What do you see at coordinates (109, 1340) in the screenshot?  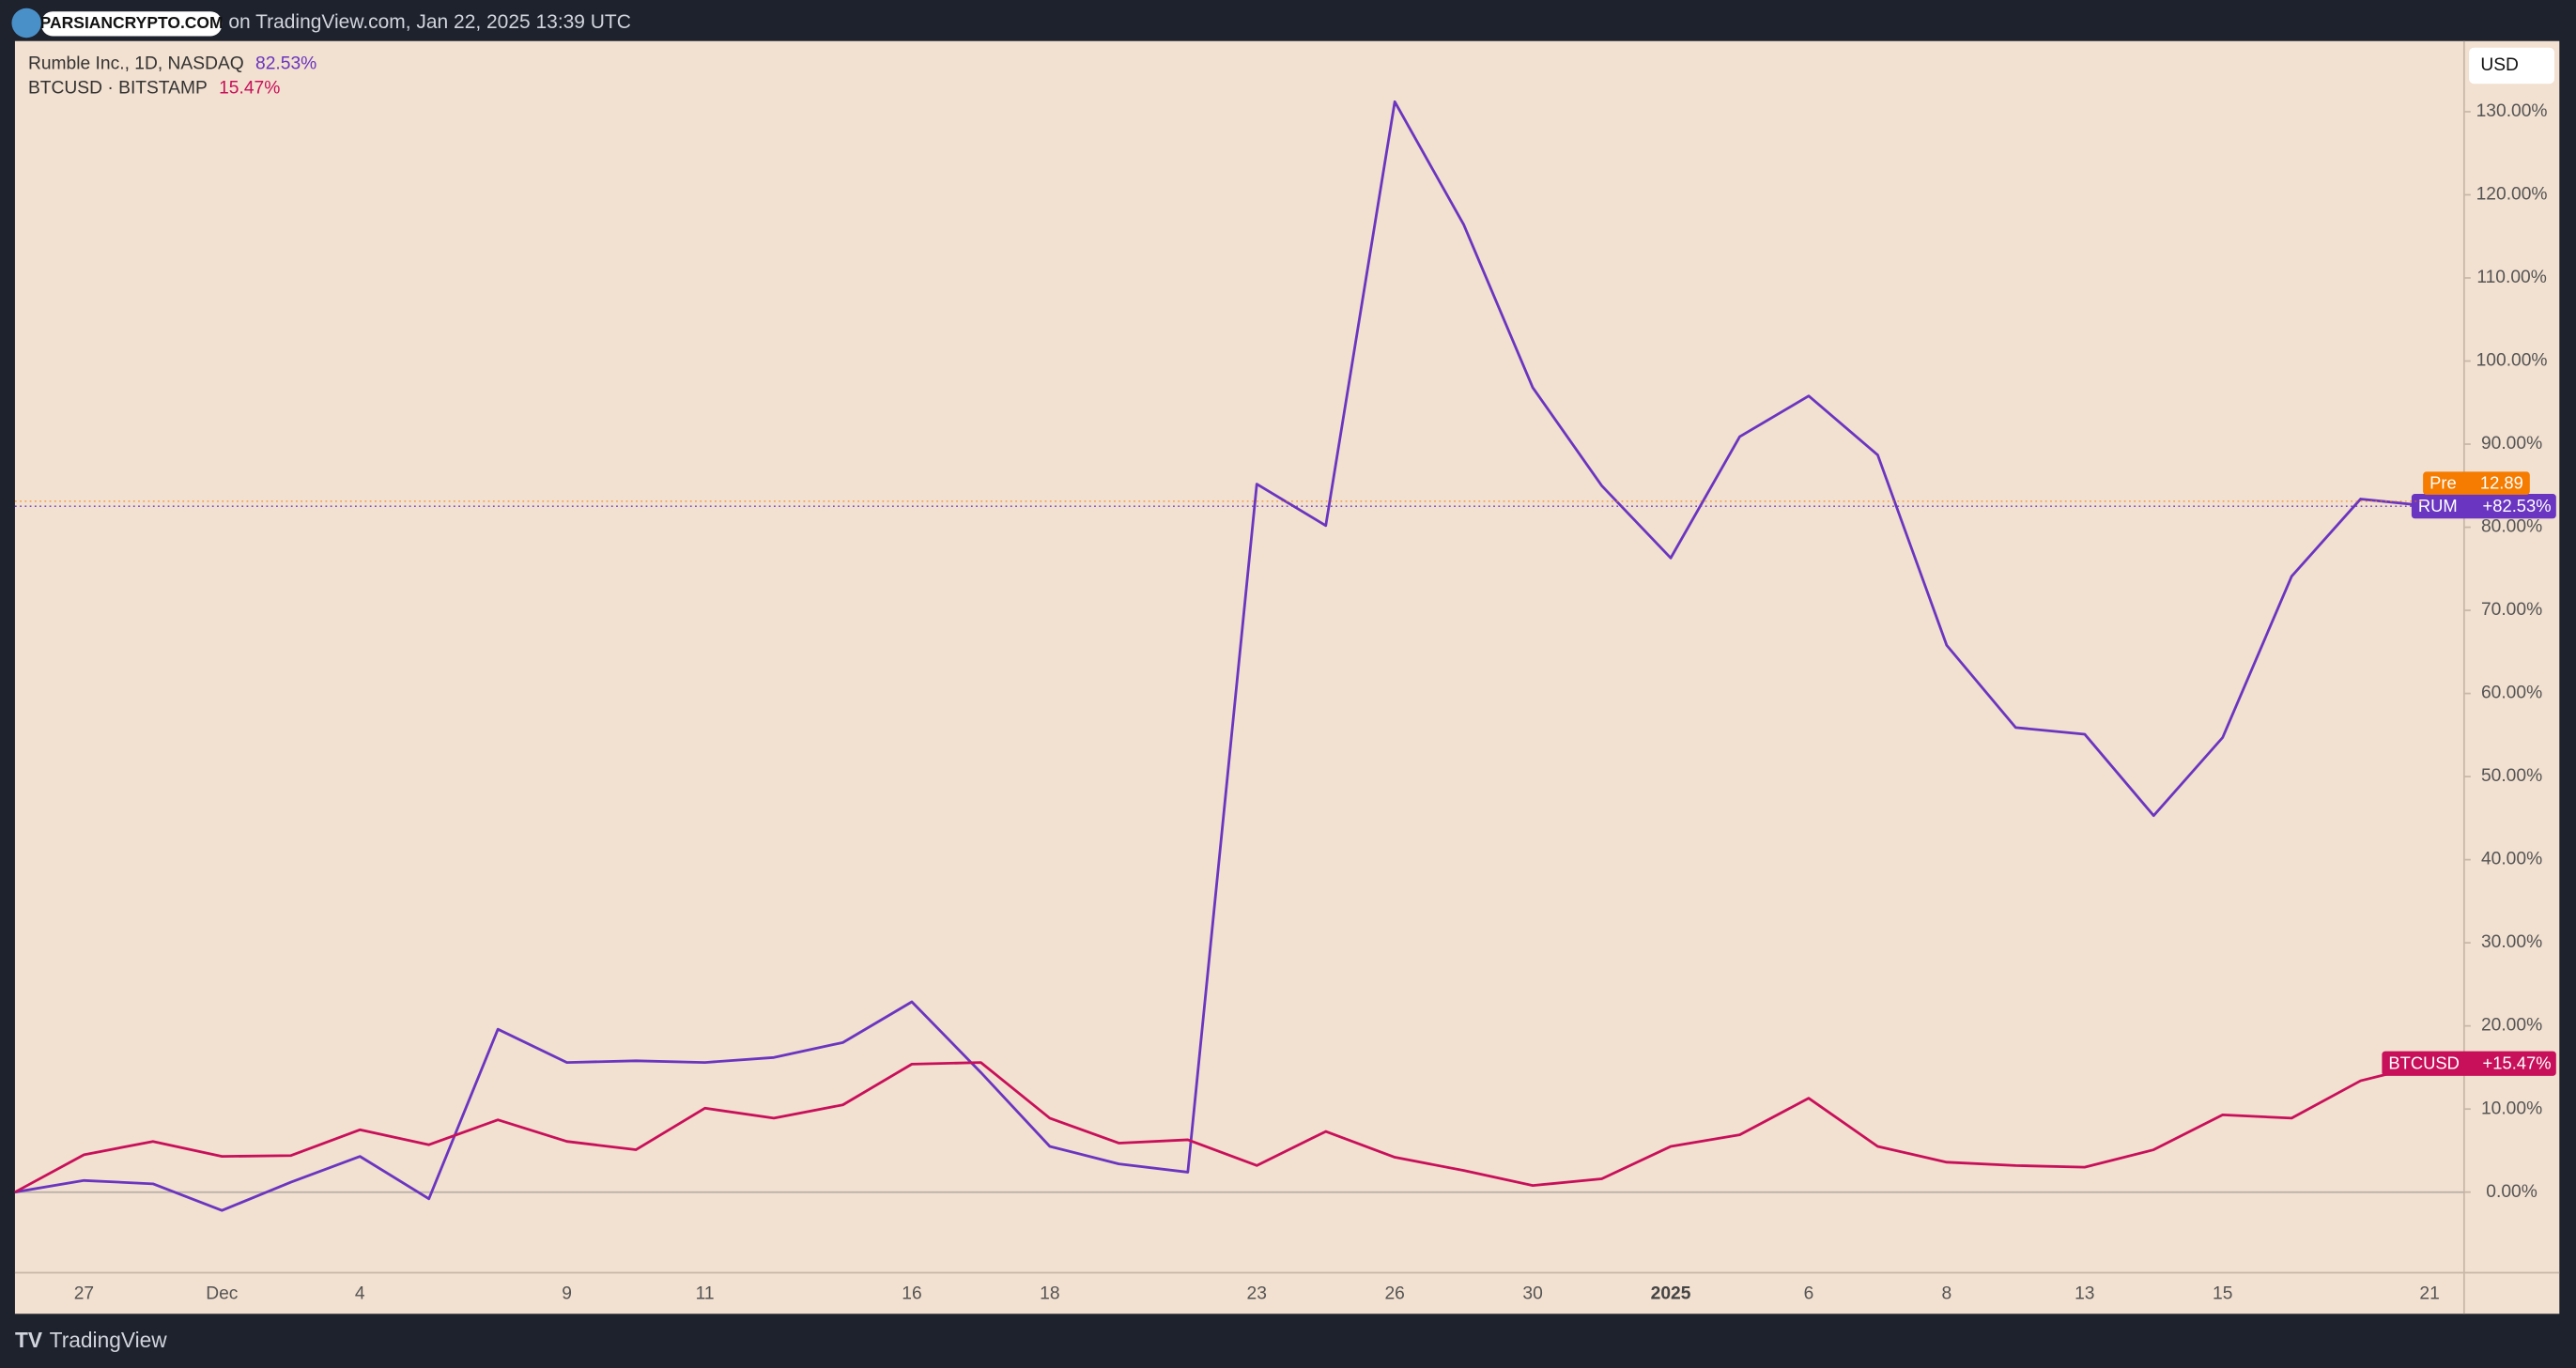 I see `footer: TradingView` at bounding box center [109, 1340].